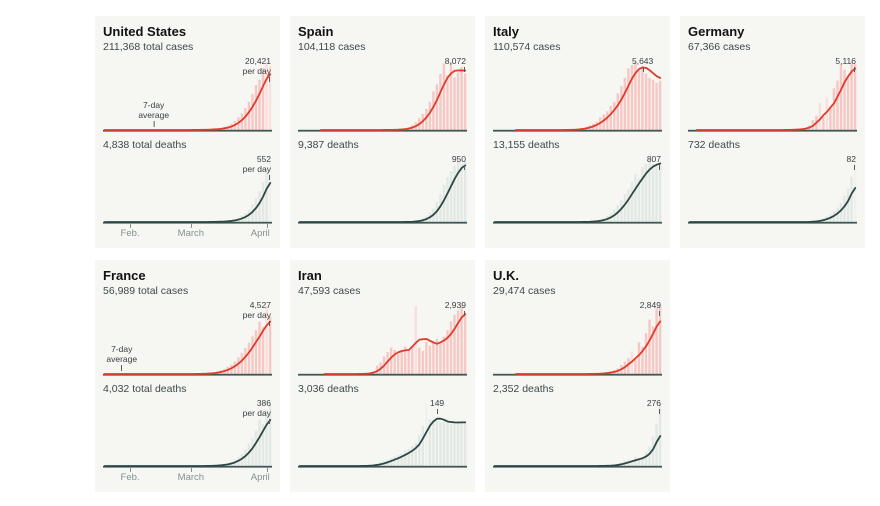 The height and width of the screenshot is (506, 880). Describe the element at coordinates (124, 275) in the screenshot. I see `country-title: France` at that location.